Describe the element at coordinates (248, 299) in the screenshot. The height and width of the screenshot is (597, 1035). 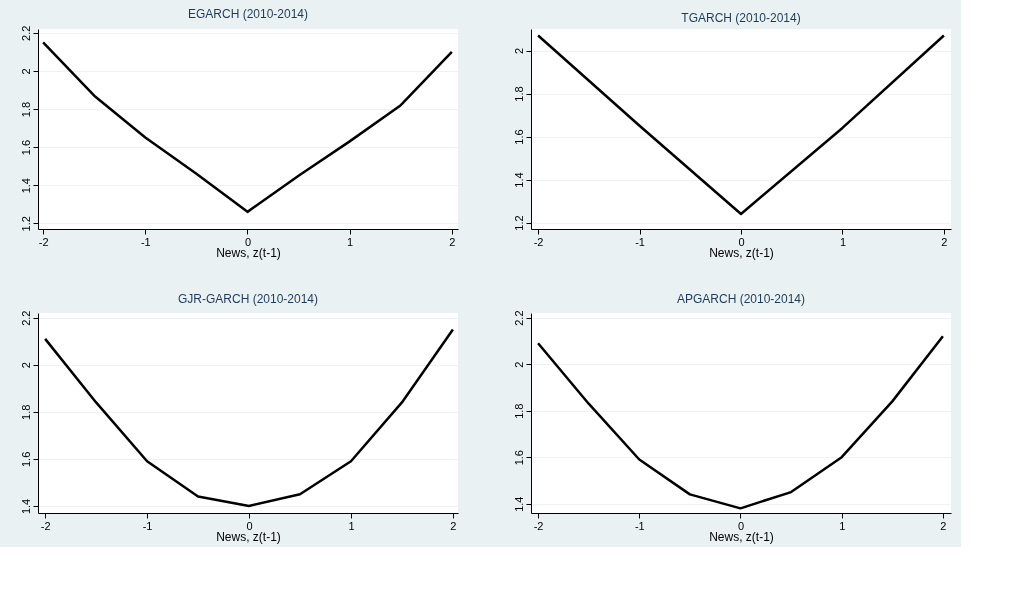
I see `chart-title: GJR-GARCH (2010-2014)` at that location.